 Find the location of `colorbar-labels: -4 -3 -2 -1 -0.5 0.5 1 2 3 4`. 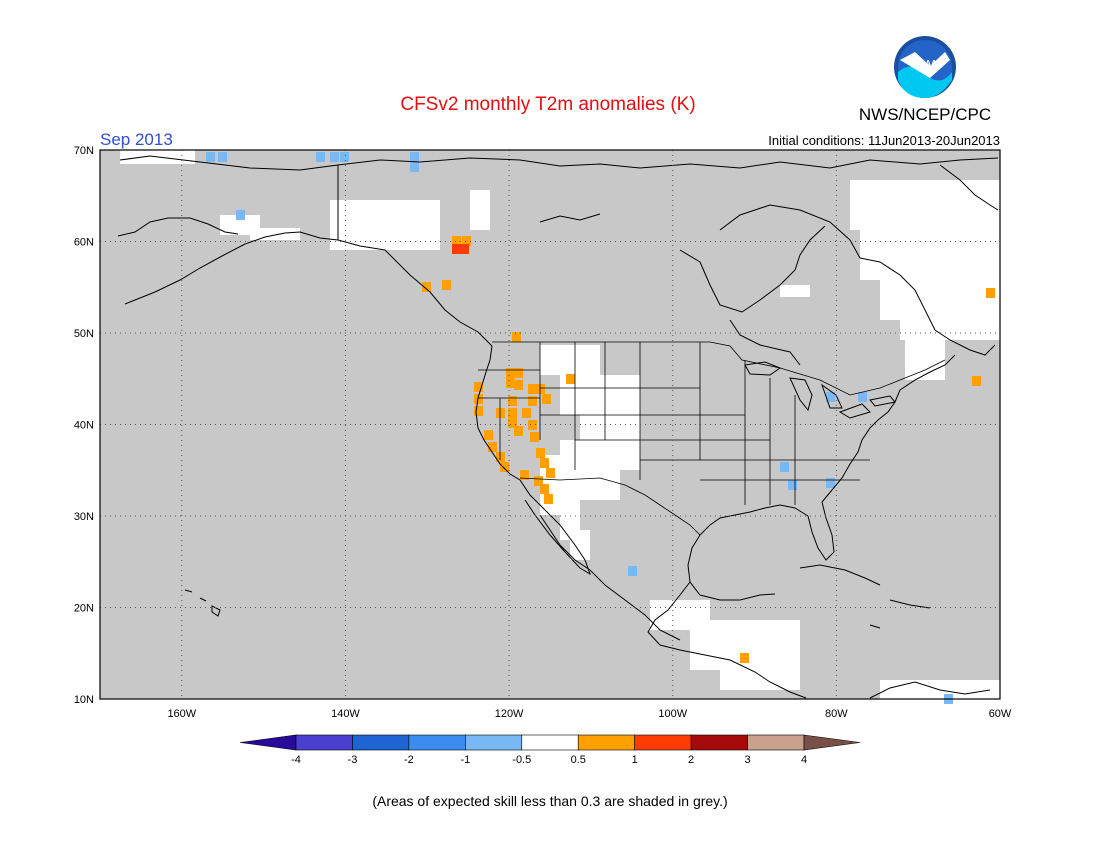

colorbar-labels: -4 -3 -2 -1 -0.5 0.5 1 2 3 4 is located at coordinates (549, 760).